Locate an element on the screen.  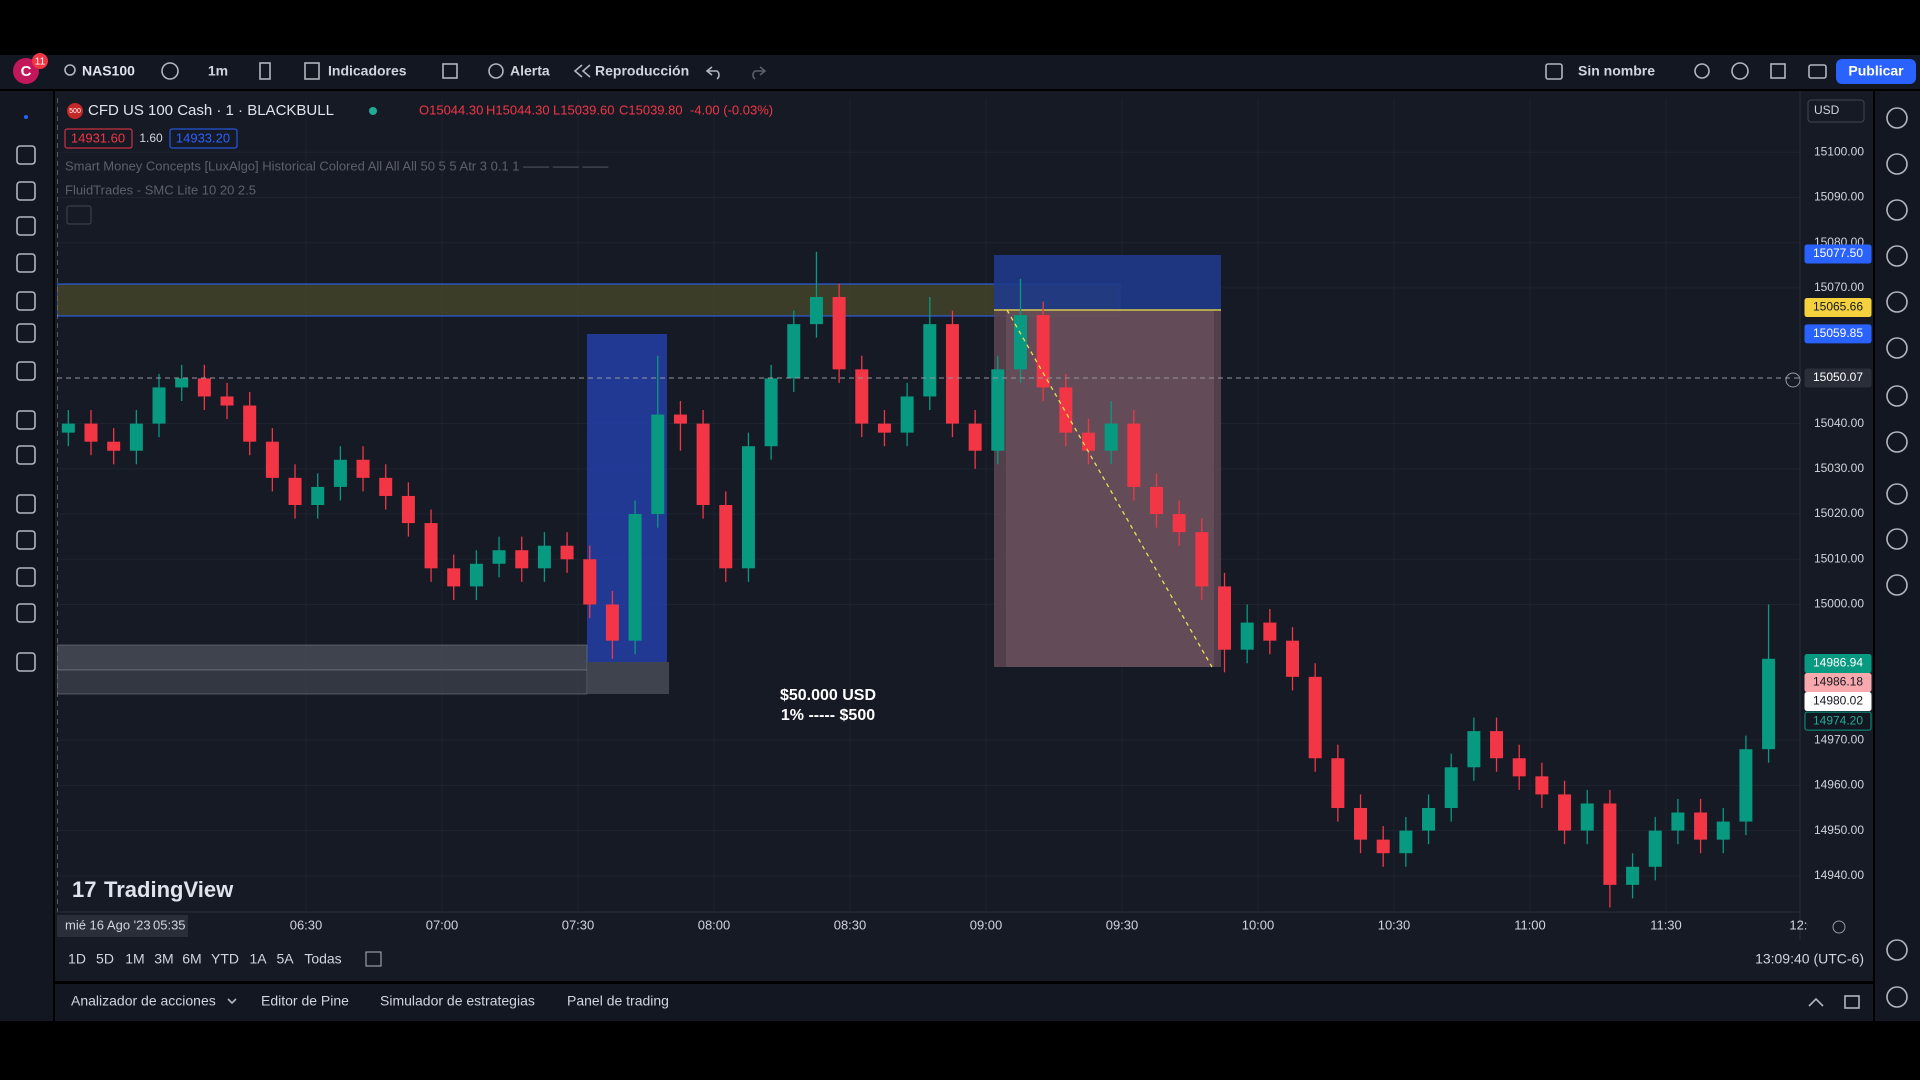
currency: USD is located at coordinates (1827, 110).